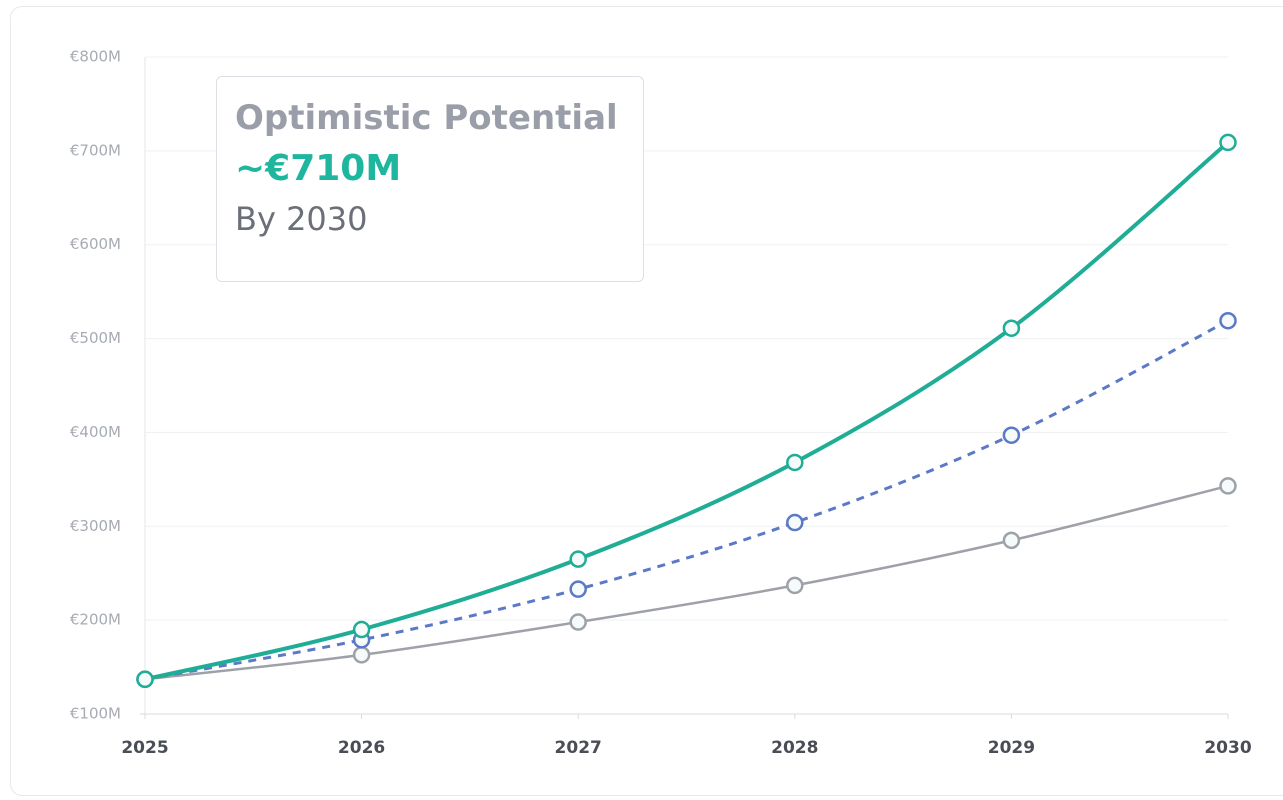 Image resolution: width=1283 pixels, height=800 pixels. Describe the element at coordinates (95, 57) in the screenshot. I see `y-tick-label: €800M` at that location.